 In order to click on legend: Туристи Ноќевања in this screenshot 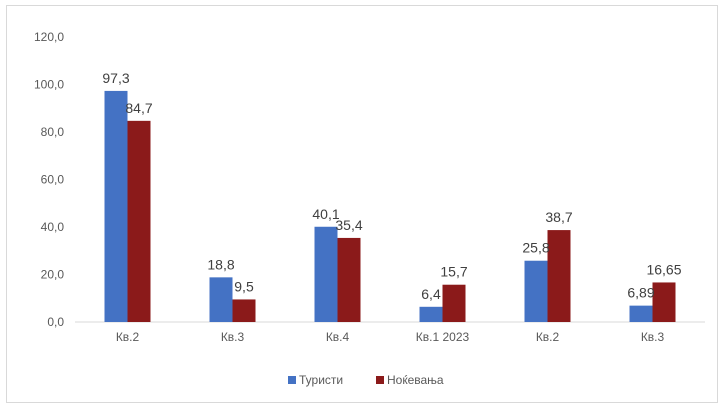, I will do `click(366, 380)`.